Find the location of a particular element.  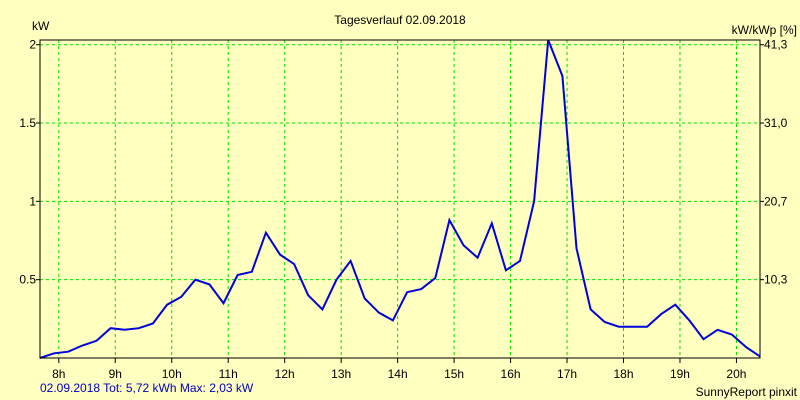

x-tick-label: 8h is located at coordinates (58, 374).